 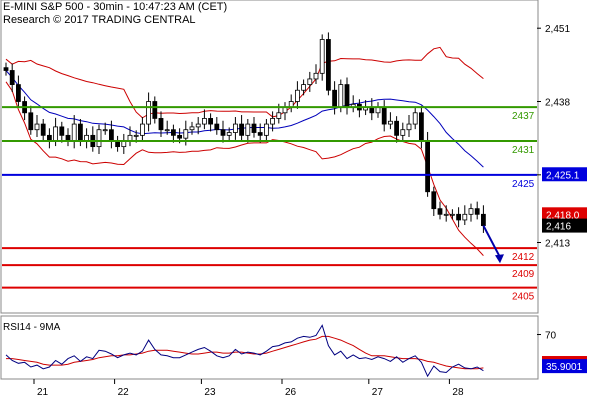 I want to click on price-tag-label: 2,425.1, so click(x=563, y=175).